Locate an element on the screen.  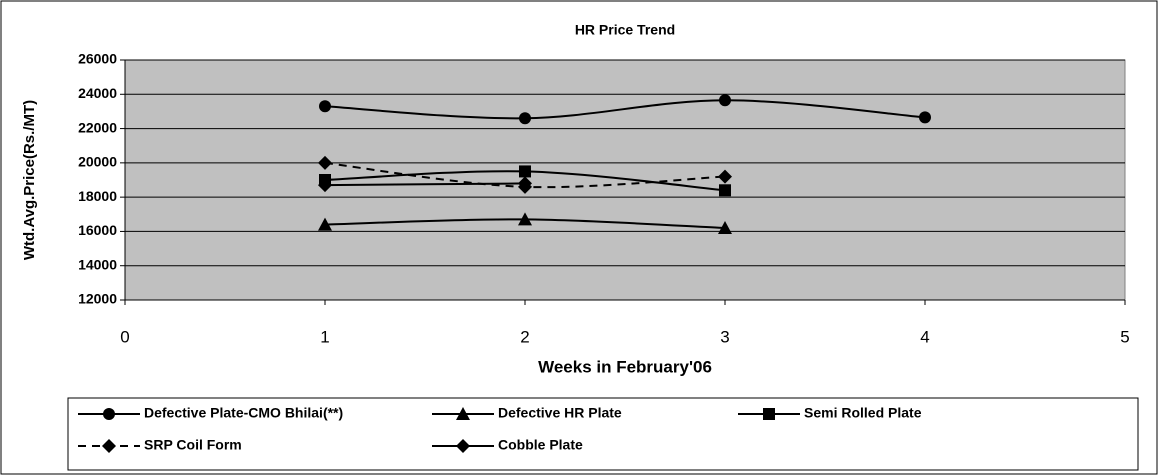
y-tick-label: 22000 is located at coordinates (97, 127).